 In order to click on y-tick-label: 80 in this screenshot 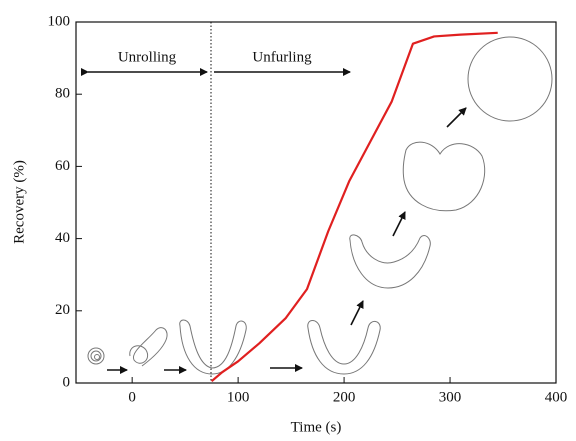, I will do `click(62, 94)`.